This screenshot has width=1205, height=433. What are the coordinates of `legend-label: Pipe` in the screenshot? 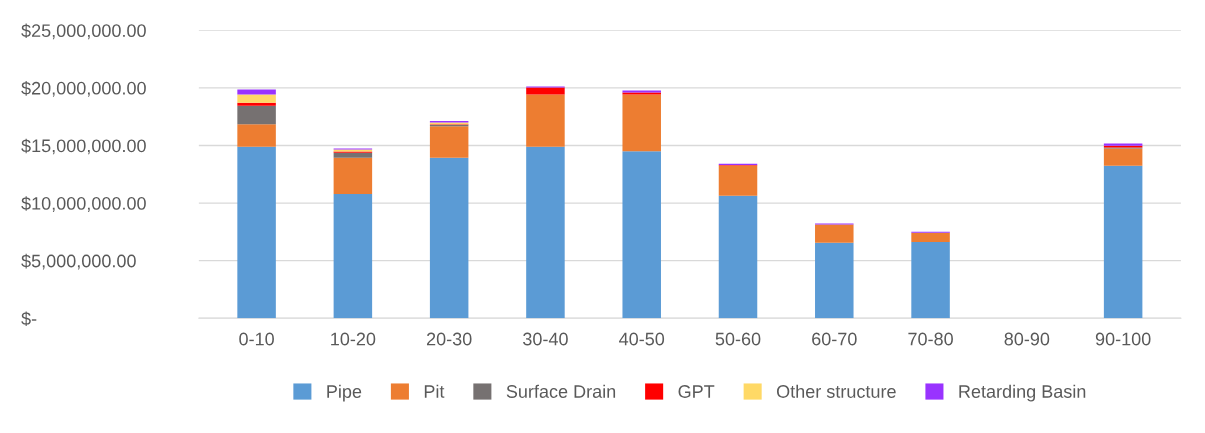 It's located at (344, 393).